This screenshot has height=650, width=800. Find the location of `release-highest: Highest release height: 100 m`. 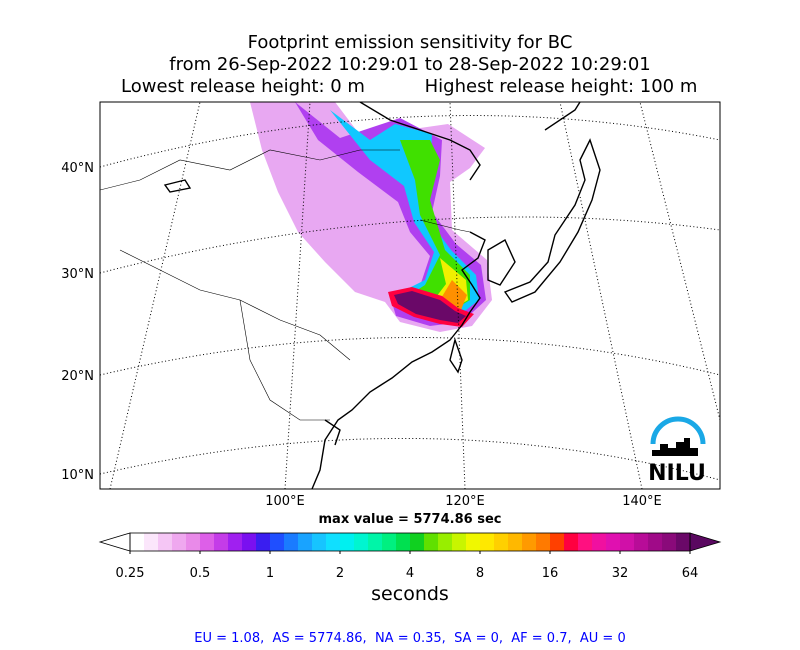

release-highest: Highest release height: 100 m is located at coordinates (561, 86).